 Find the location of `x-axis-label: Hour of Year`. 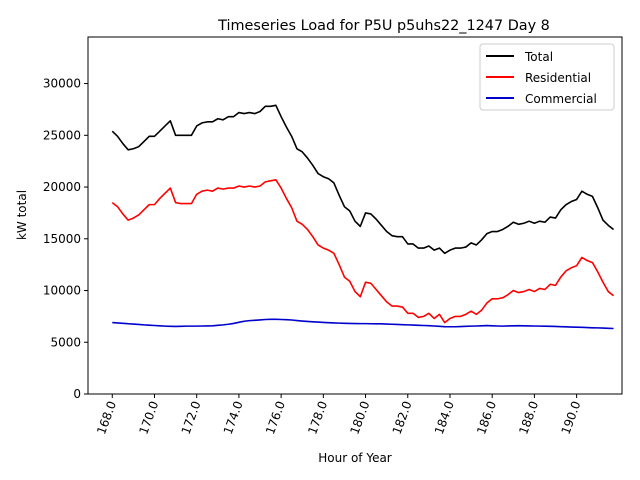

x-axis-label: Hour of Year is located at coordinates (355, 458).